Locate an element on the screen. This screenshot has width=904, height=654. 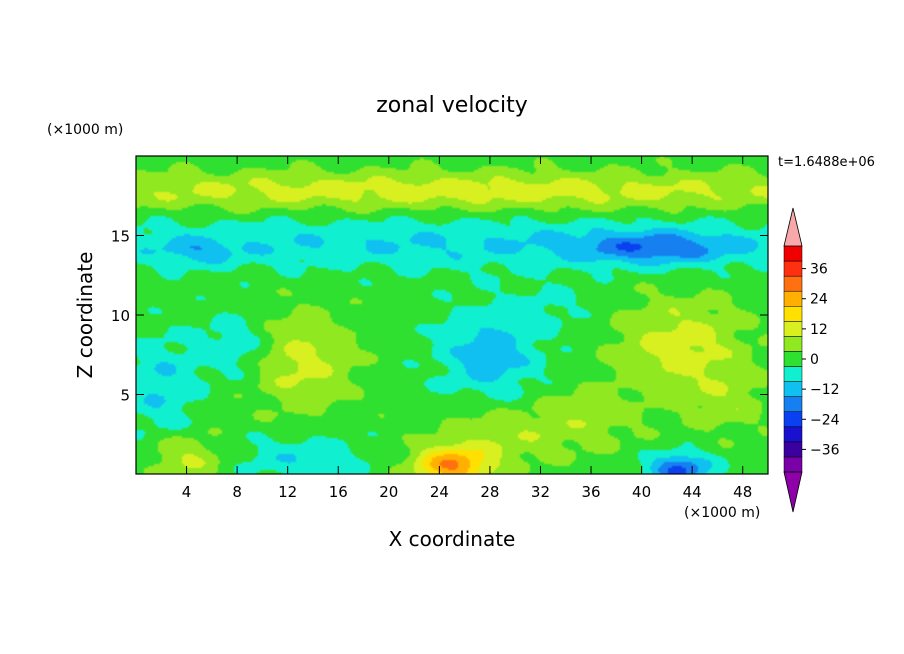
y-tick-label: 10 is located at coordinates (120, 316).